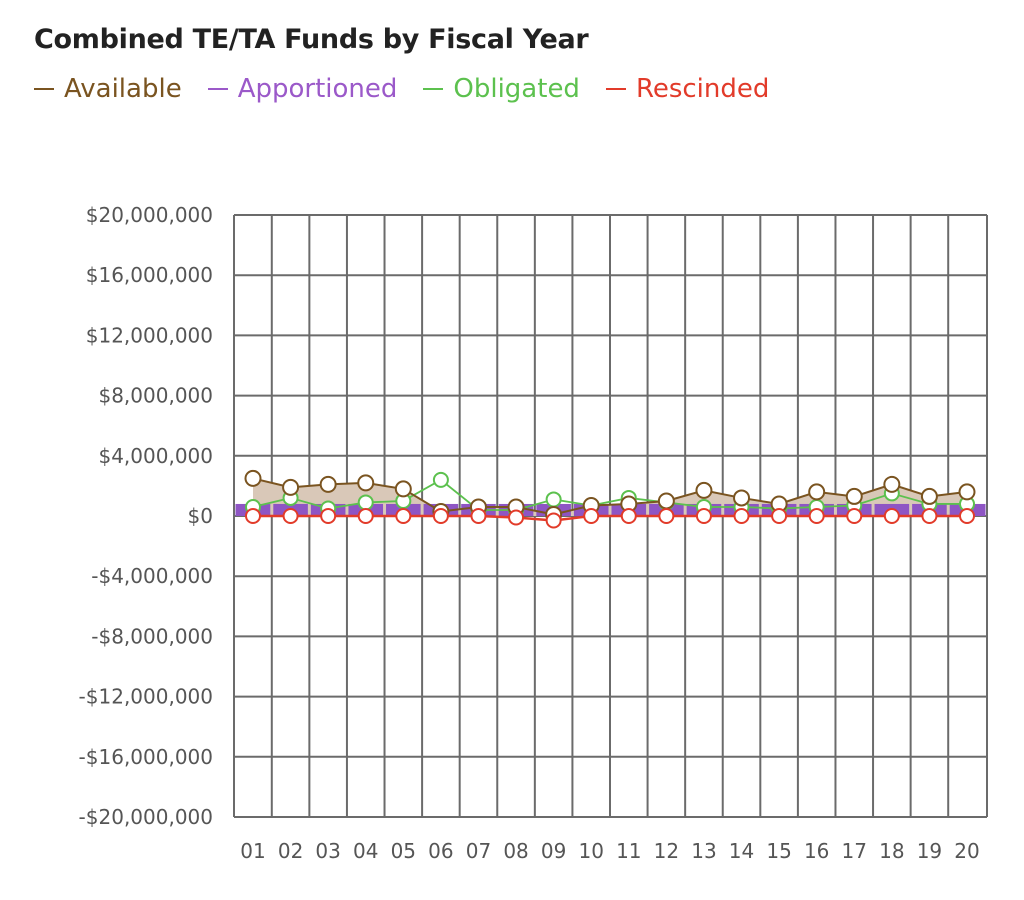 The image size is (1024, 900). What do you see at coordinates (155, 396) in the screenshot?
I see `y-tick-label: $8,000,000` at bounding box center [155, 396].